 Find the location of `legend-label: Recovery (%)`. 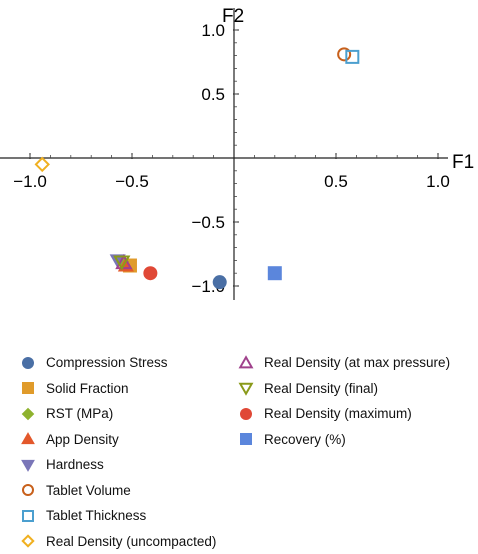

legend-label: Recovery (%) is located at coordinates (305, 439).